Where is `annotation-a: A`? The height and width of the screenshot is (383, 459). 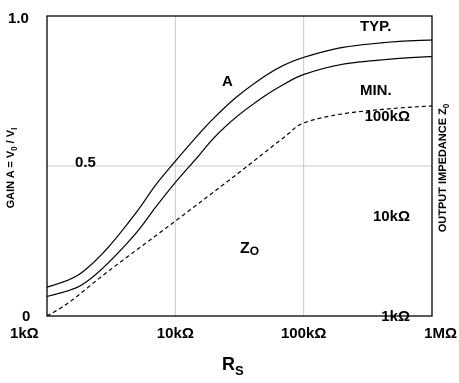
annotation-a: A is located at coordinates (227, 81).